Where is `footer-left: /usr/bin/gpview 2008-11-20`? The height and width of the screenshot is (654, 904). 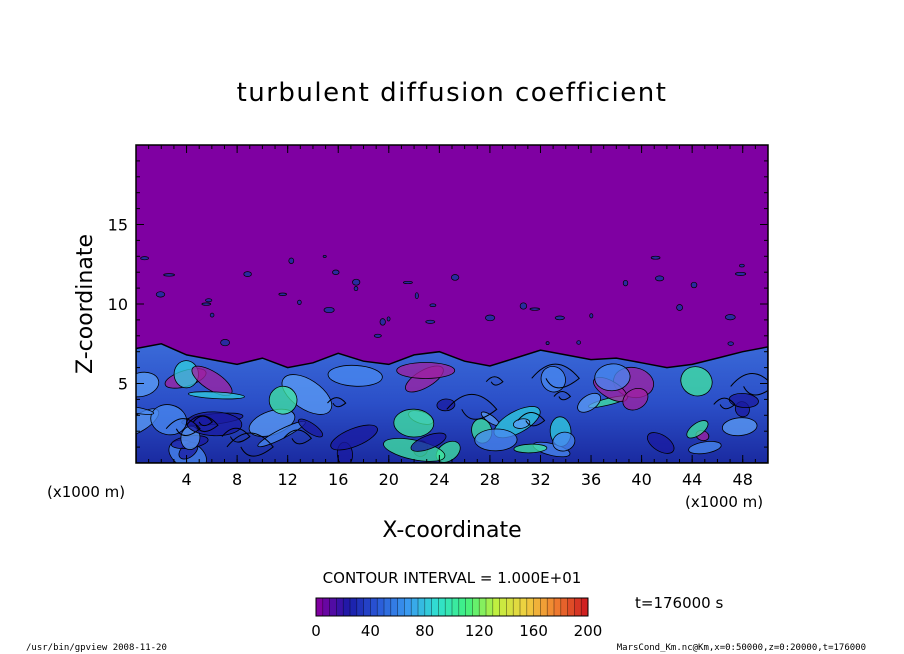 footer-left: /usr/bin/gpview 2008-11-20 is located at coordinates (96, 648).